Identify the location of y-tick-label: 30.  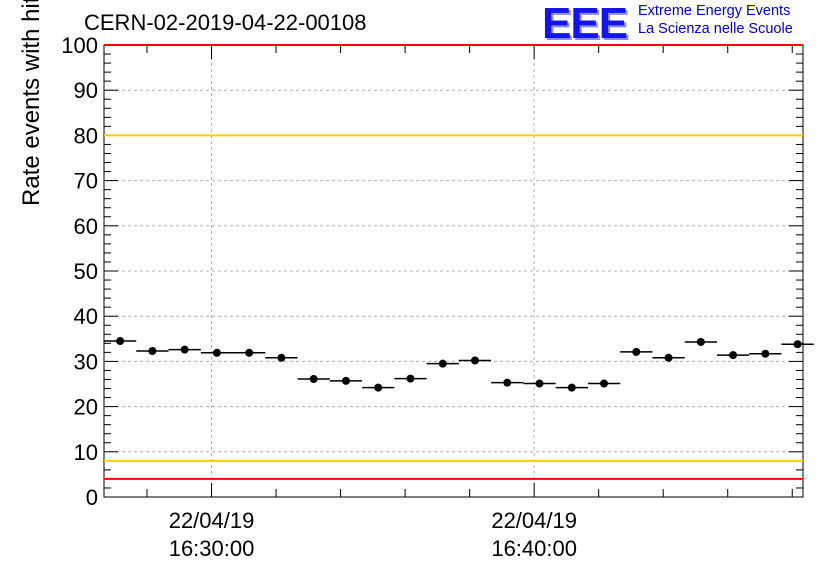
(86, 361).